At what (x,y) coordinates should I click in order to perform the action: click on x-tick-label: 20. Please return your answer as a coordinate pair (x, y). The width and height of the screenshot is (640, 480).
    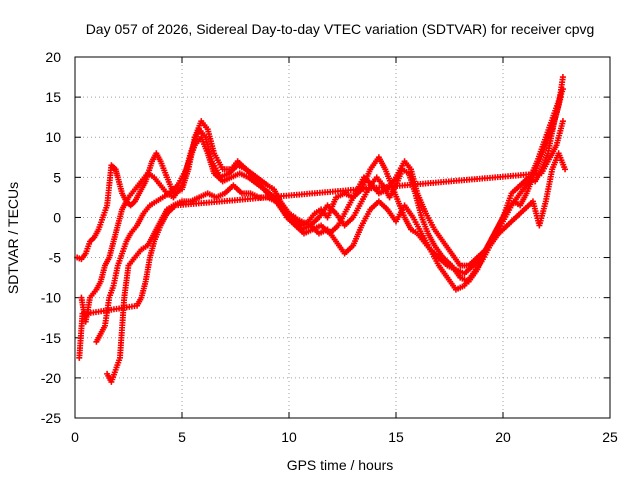
    Looking at the image, I should click on (503, 437).